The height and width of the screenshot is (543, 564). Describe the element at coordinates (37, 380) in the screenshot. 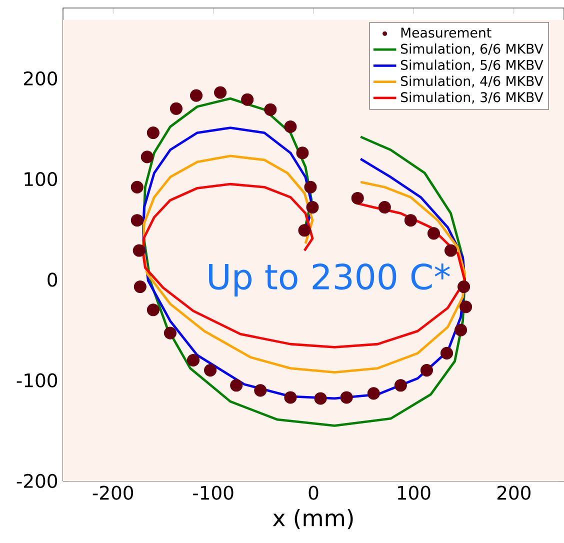

I see `y-tick-label: -100` at that location.